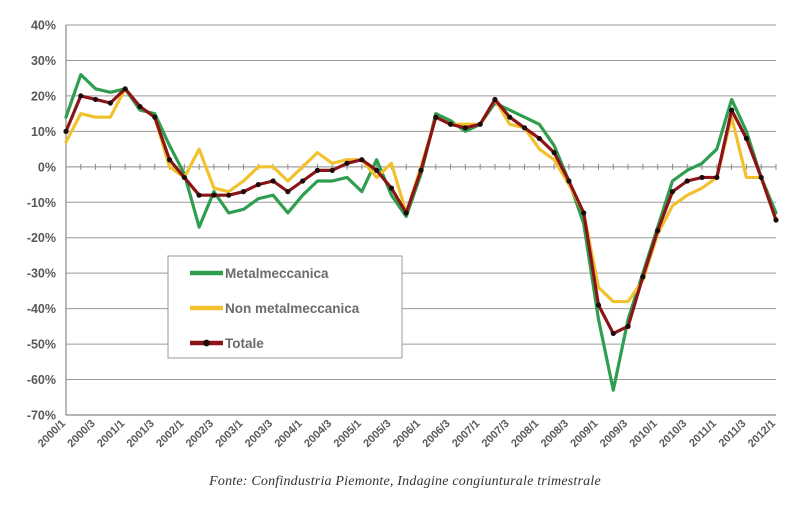 This screenshot has width=810, height=511. I want to click on y-axis-tick-label: -50%, so click(41, 345).